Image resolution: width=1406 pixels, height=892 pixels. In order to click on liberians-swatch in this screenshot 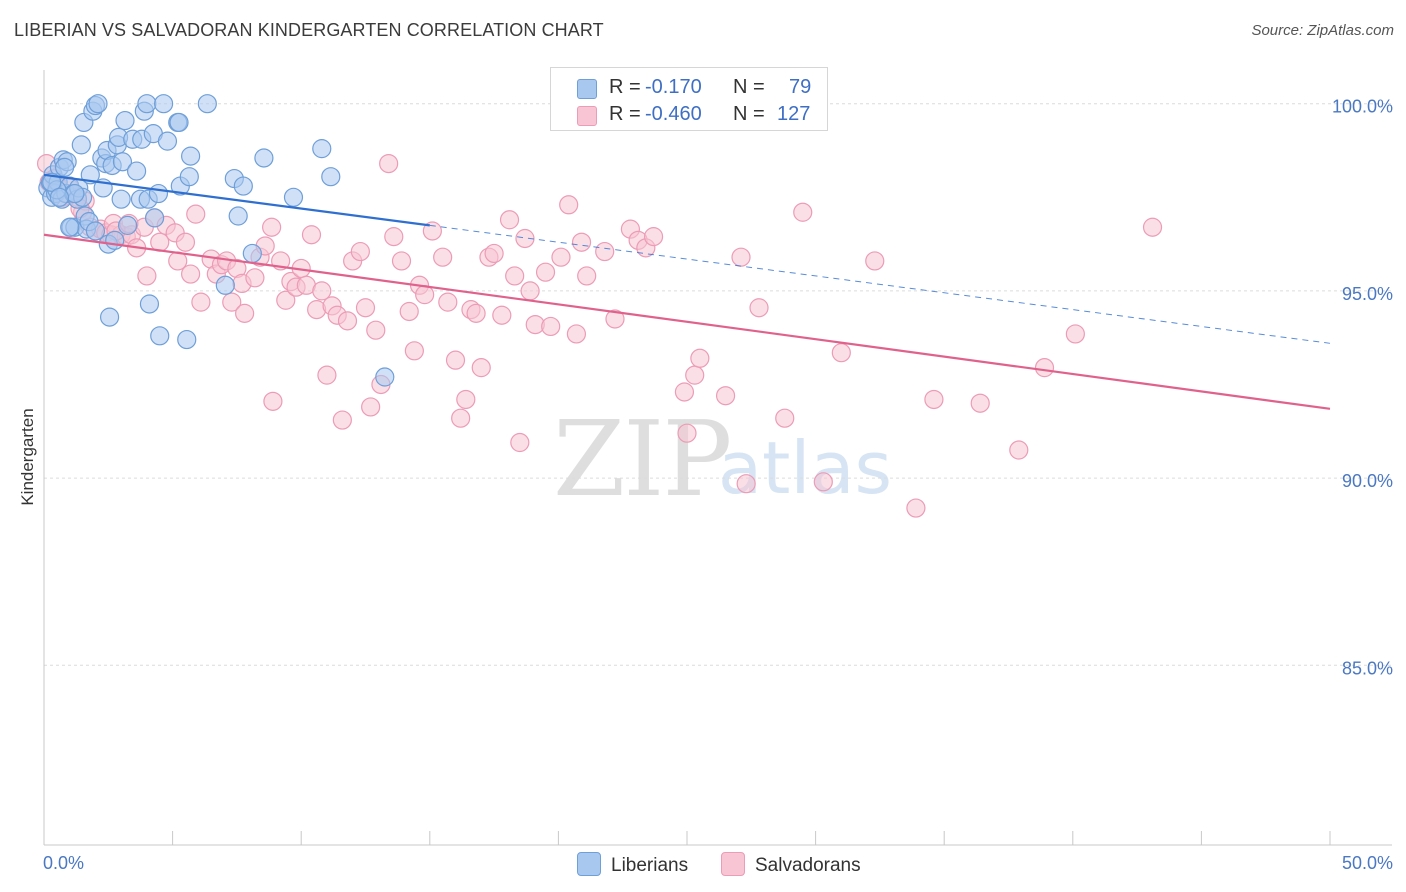, I will do `click(587, 89)`.